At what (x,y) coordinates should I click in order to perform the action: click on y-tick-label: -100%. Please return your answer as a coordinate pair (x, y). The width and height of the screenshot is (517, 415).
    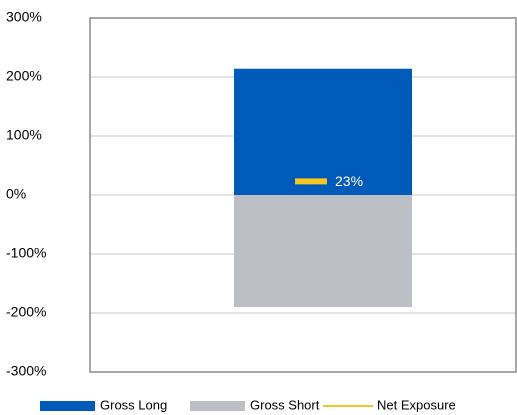
    Looking at the image, I should click on (26, 253).